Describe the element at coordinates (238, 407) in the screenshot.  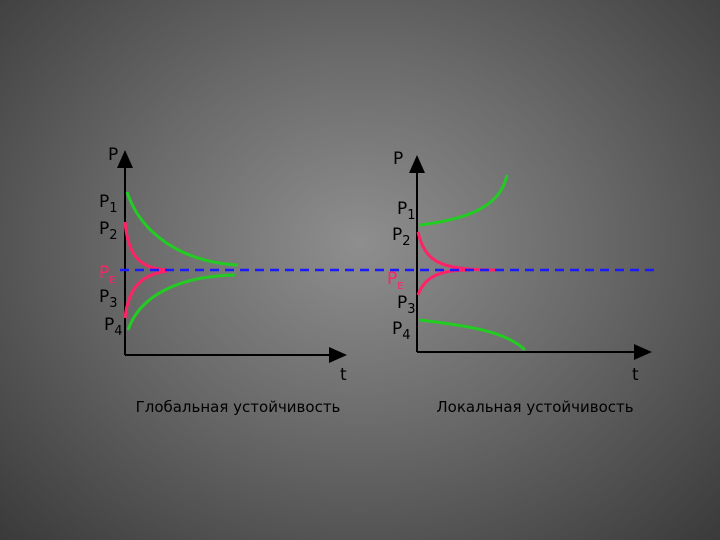
I see `caption: Глобальная устойчивость` at that location.